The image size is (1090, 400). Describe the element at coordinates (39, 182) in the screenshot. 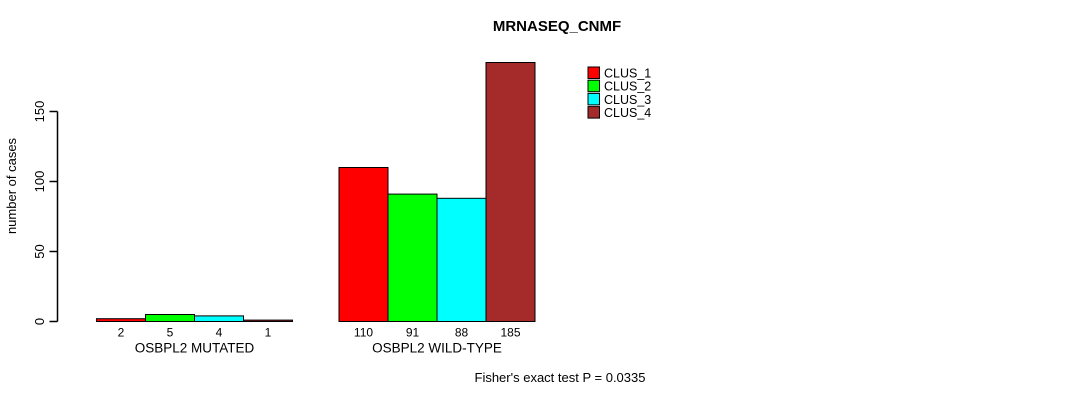

I see `y-tick-label: 100` at that location.